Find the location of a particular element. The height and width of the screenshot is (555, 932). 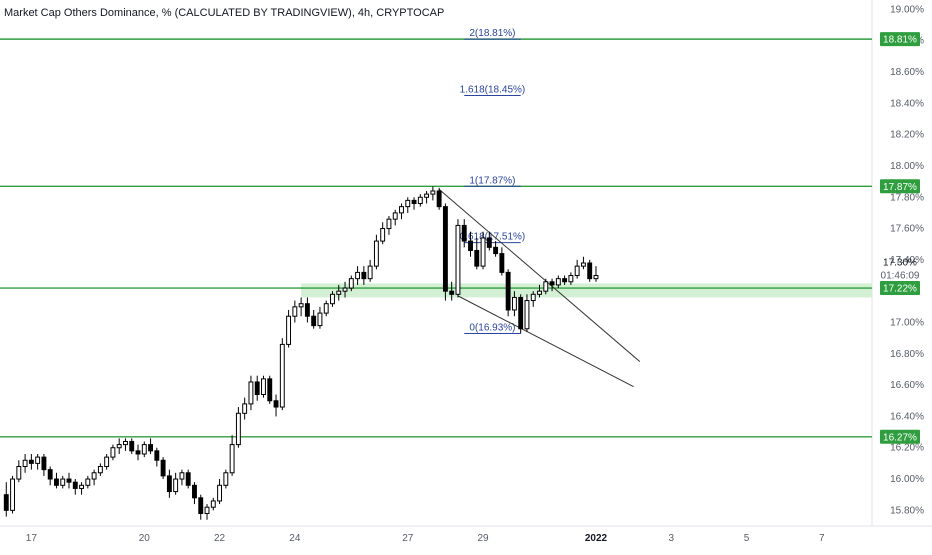

y-tick-label: 18.20% is located at coordinates (907, 135).